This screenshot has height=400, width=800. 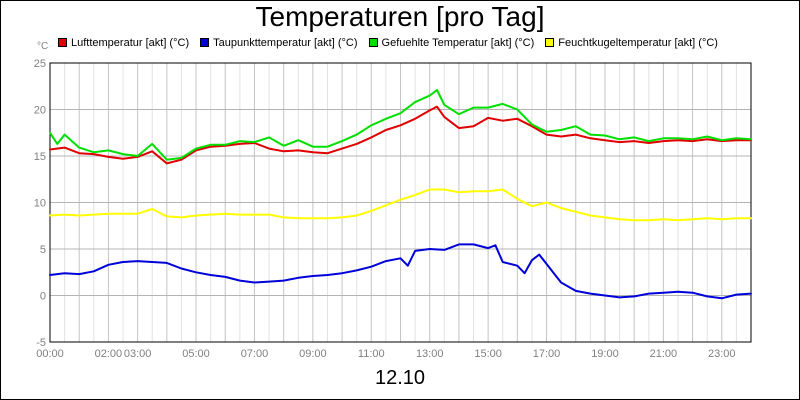 What do you see at coordinates (43, 297) in the screenshot?
I see `y-tick-label: 0` at bounding box center [43, 297].